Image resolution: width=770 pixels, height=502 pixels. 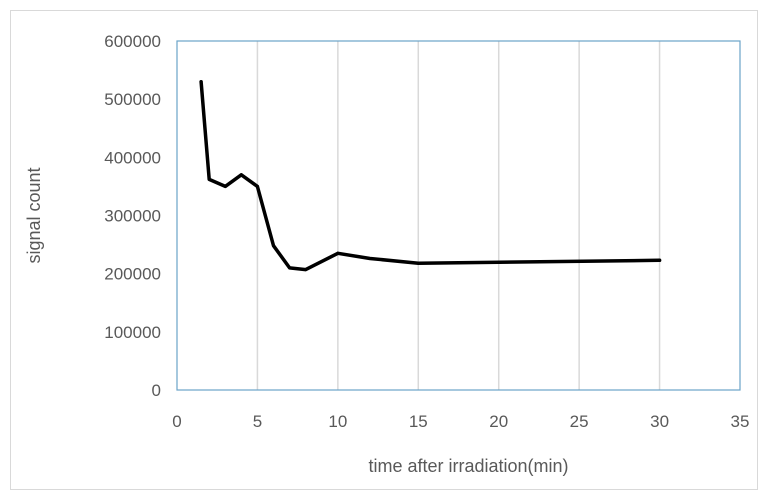 What do you see at coordinates (460, 421) in the screenshot?
I see `x-tick-labels: 0 5 10 15 20 25 30 35` at bounding box center [460, 421].